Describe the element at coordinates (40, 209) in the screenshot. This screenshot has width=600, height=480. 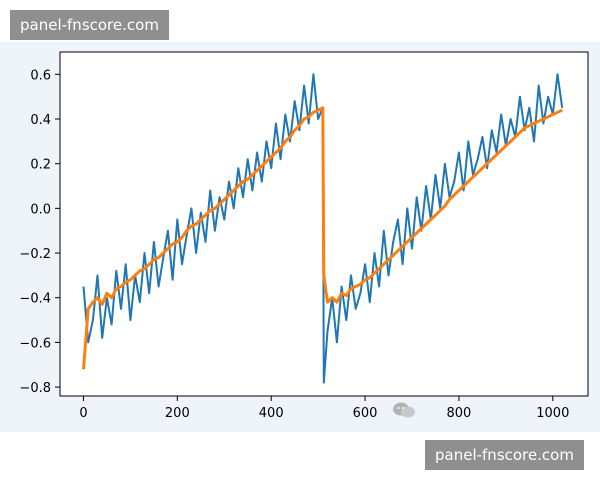
I see `y-tick-label: 0.0` at that location.